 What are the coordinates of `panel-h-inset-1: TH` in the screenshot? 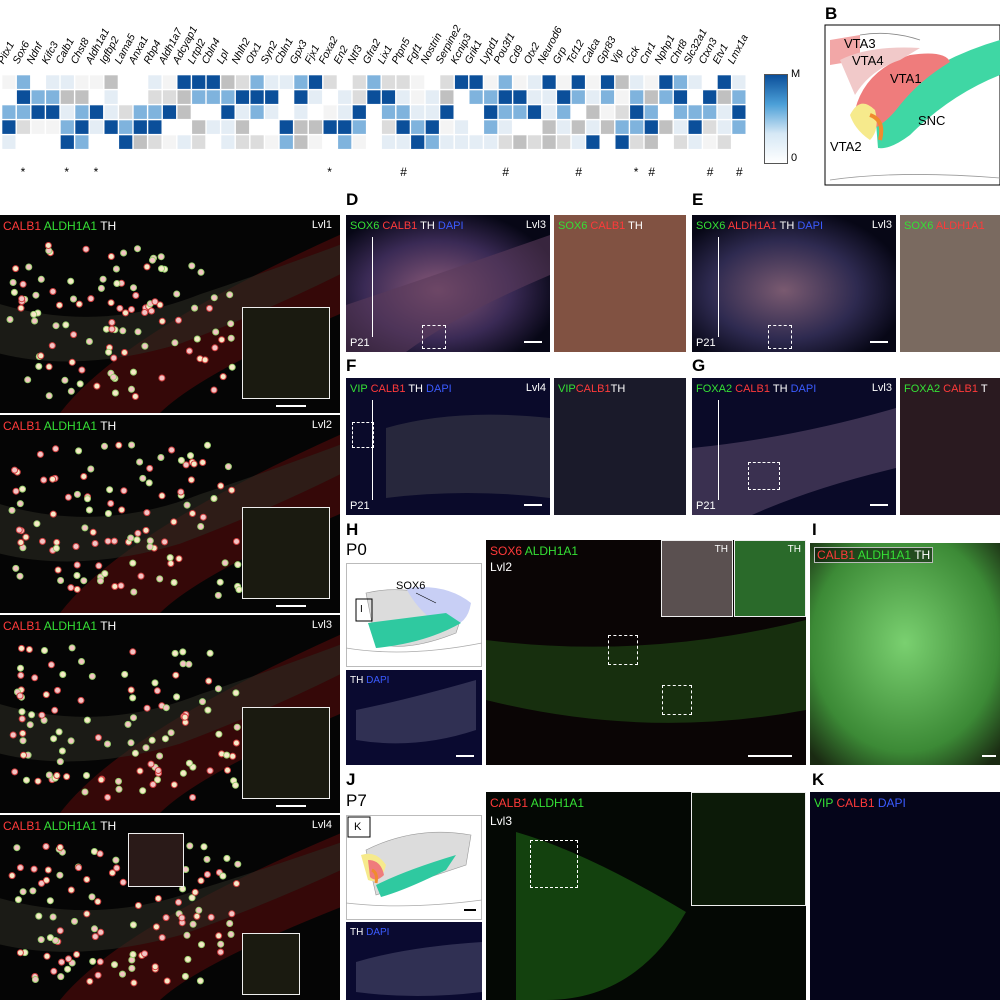 It's located at (697, 578).